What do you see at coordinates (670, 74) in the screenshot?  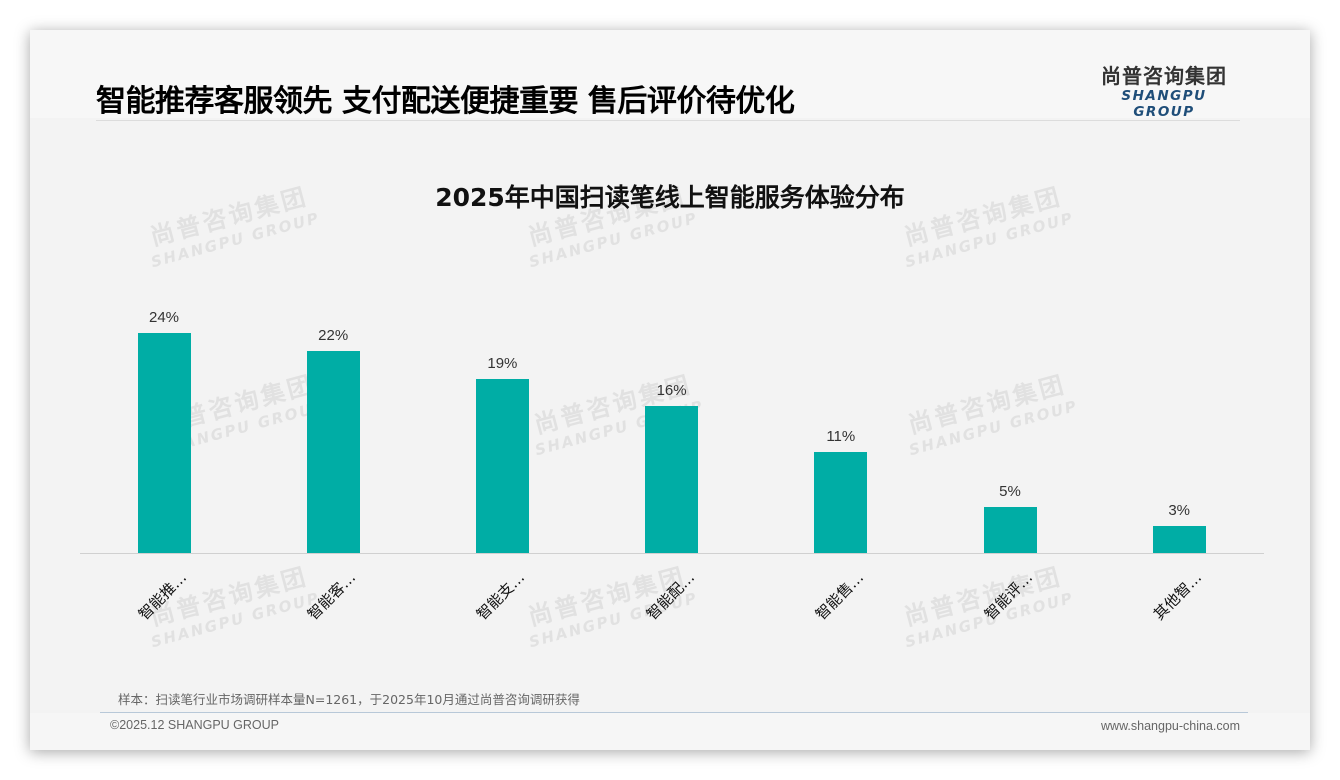 I see `header-band` at bounding box center [670, 74].